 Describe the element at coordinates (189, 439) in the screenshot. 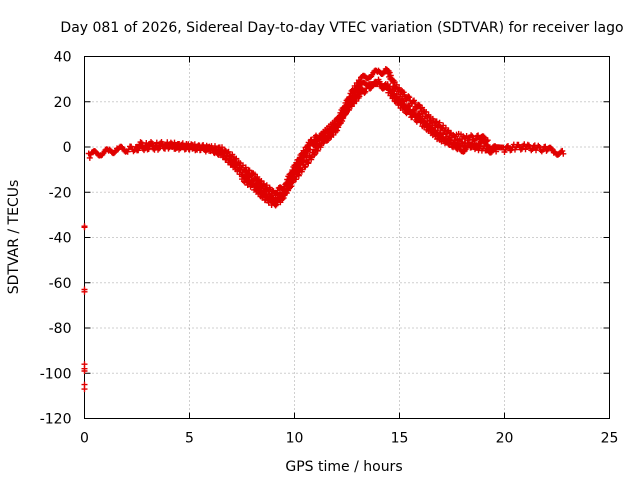

I see `x-tick-label: 5` at that location.